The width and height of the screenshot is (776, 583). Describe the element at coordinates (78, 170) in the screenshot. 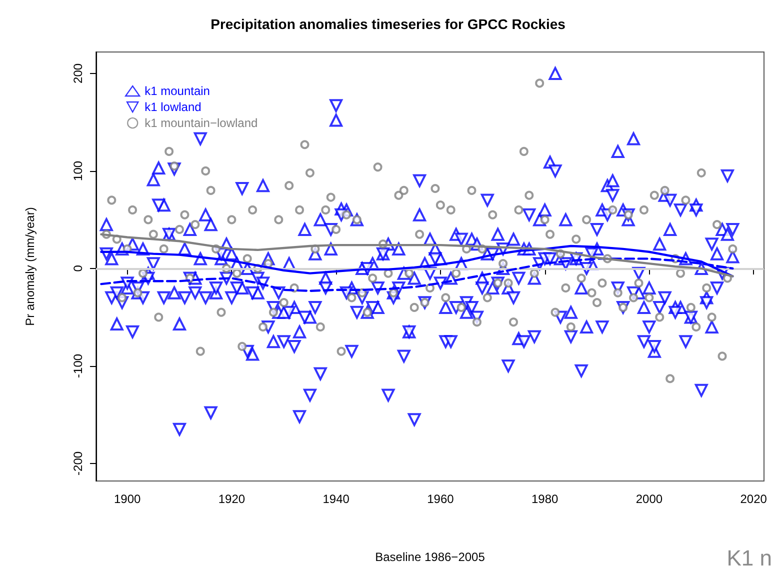

I see `y-tick-label: 100` at that location.